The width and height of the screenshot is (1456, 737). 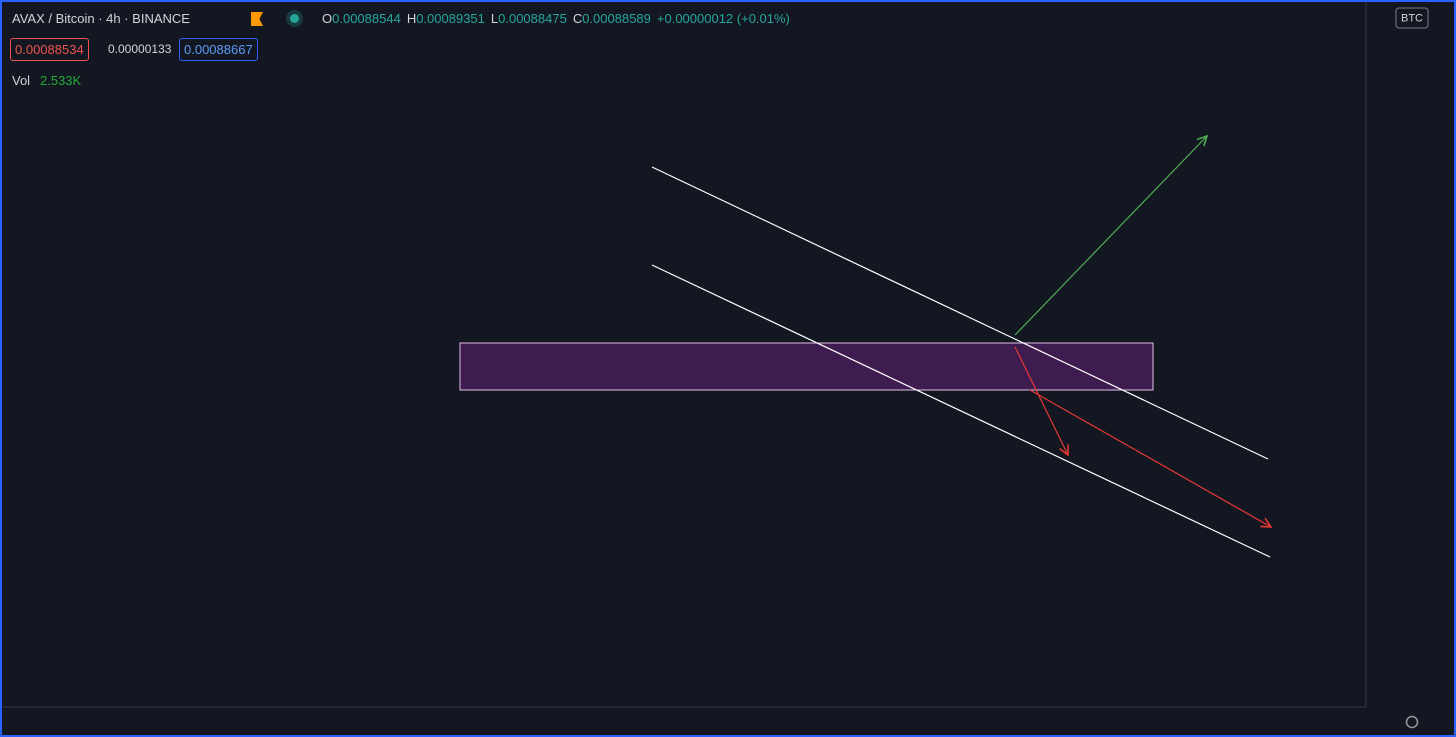 I want to click on ohlc-label: O, so click(x=327, y=18).